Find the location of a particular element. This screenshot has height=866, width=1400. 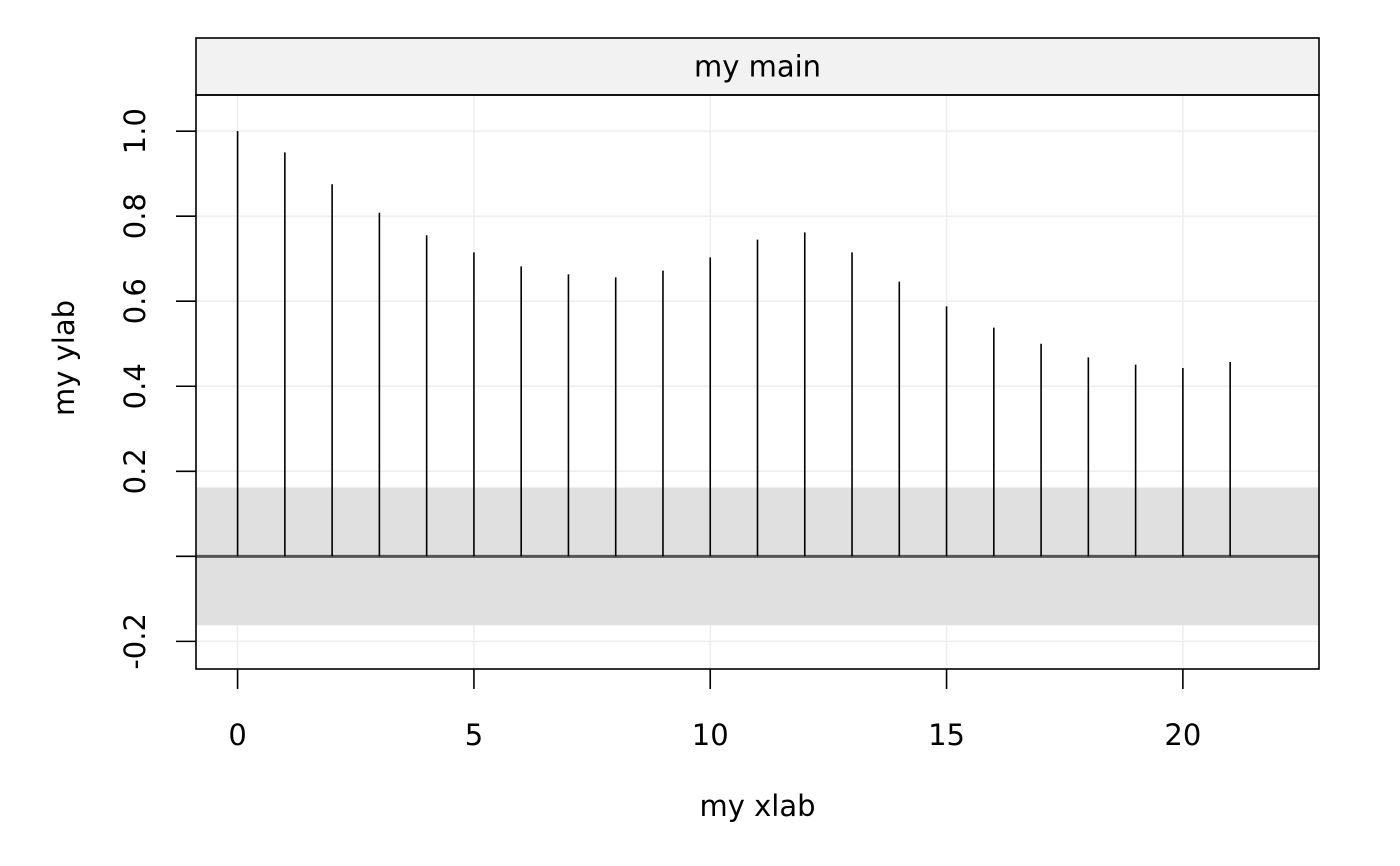

x-tick-label: 10 is located at coordinates (710, 735).